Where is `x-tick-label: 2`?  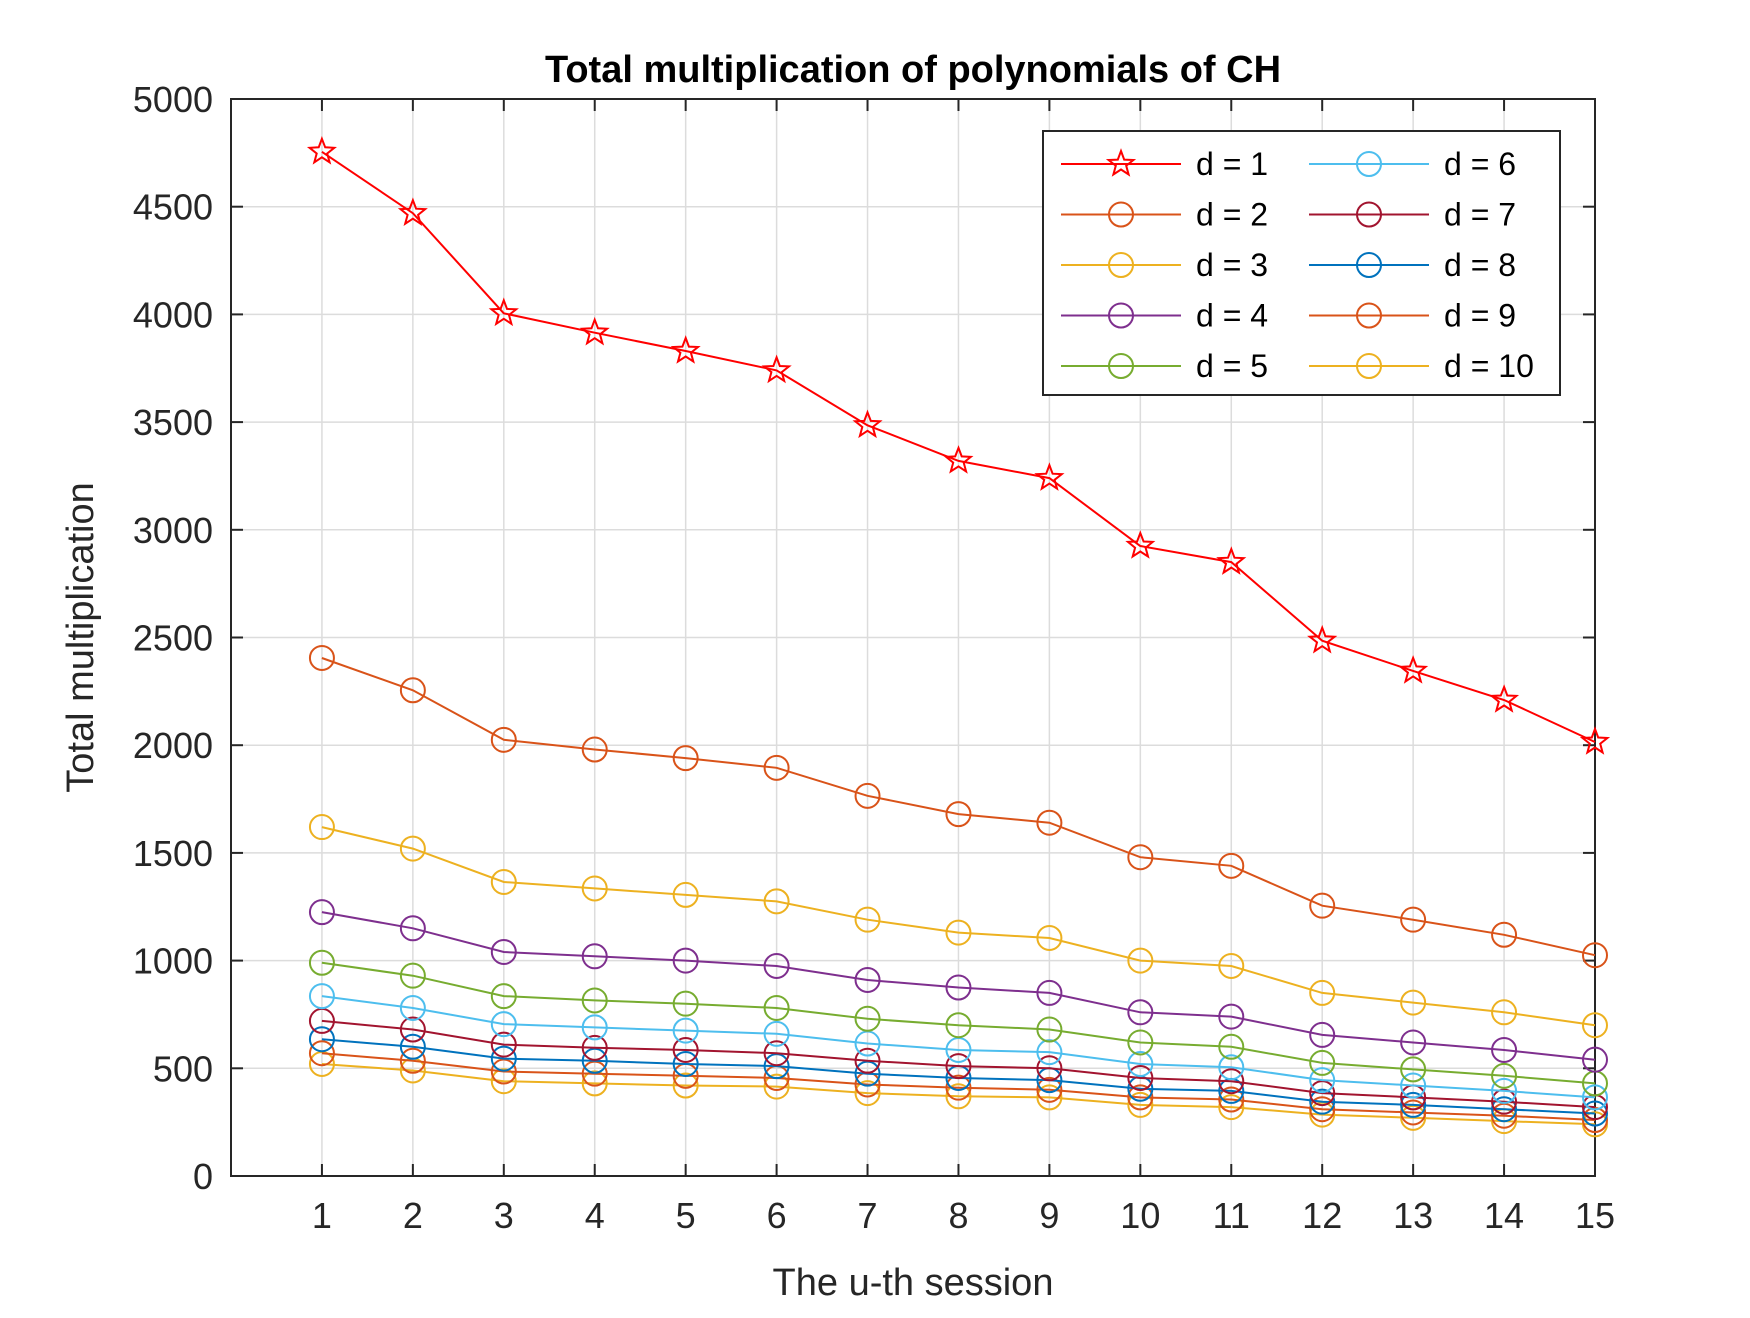 x-tick-label: 2 is located at coordinates (413, 1215).